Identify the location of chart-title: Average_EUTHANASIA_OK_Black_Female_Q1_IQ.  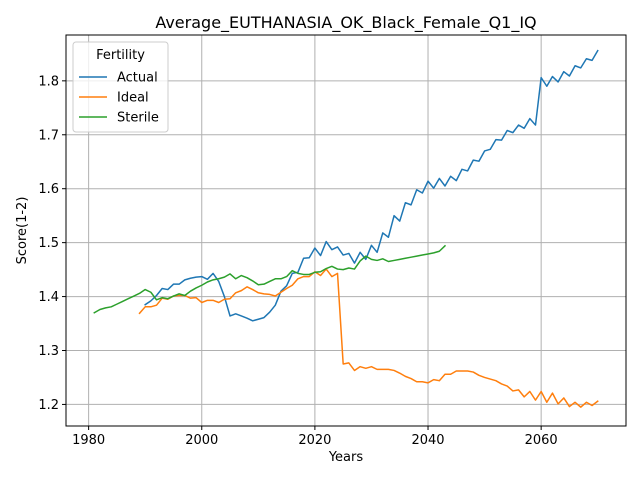
(345, 23).